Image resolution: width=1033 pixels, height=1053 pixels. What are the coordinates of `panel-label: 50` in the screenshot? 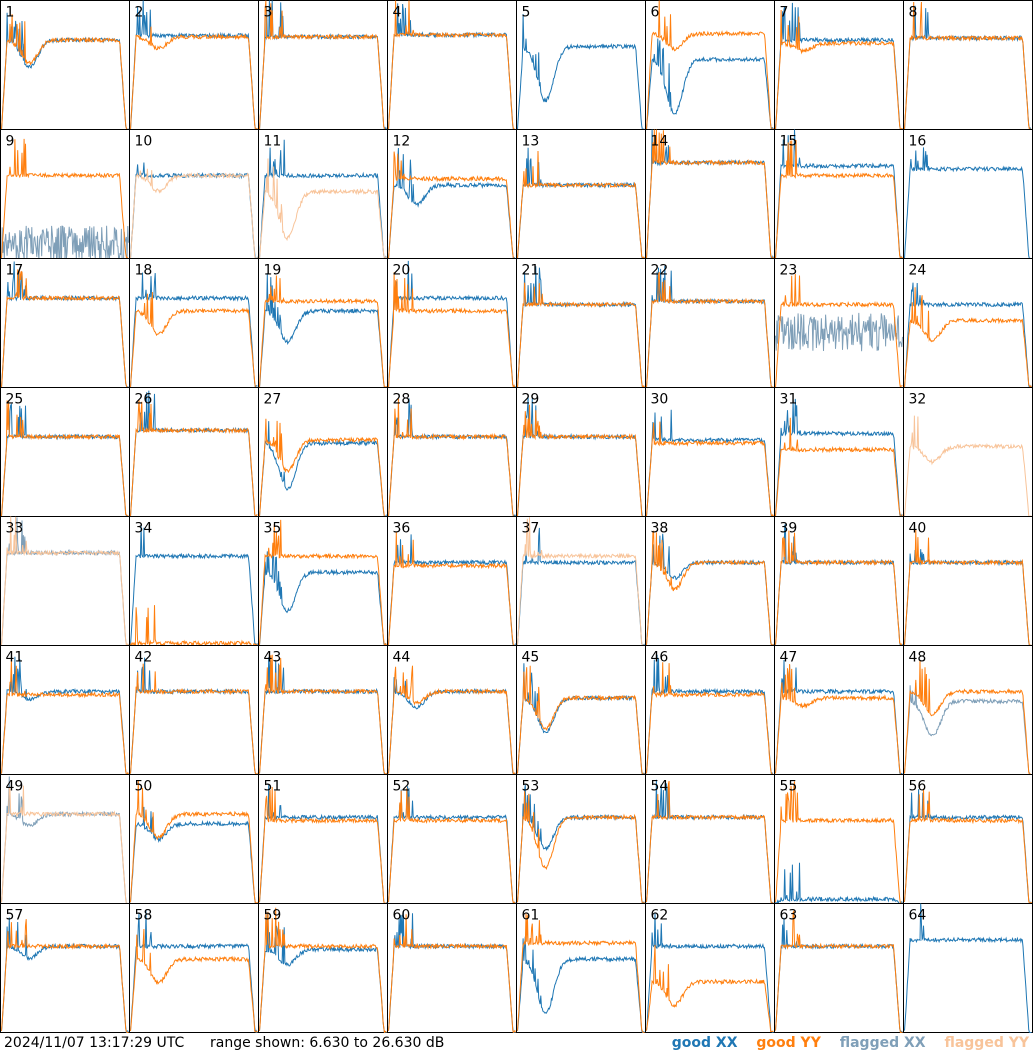 It's located at (144, 787).